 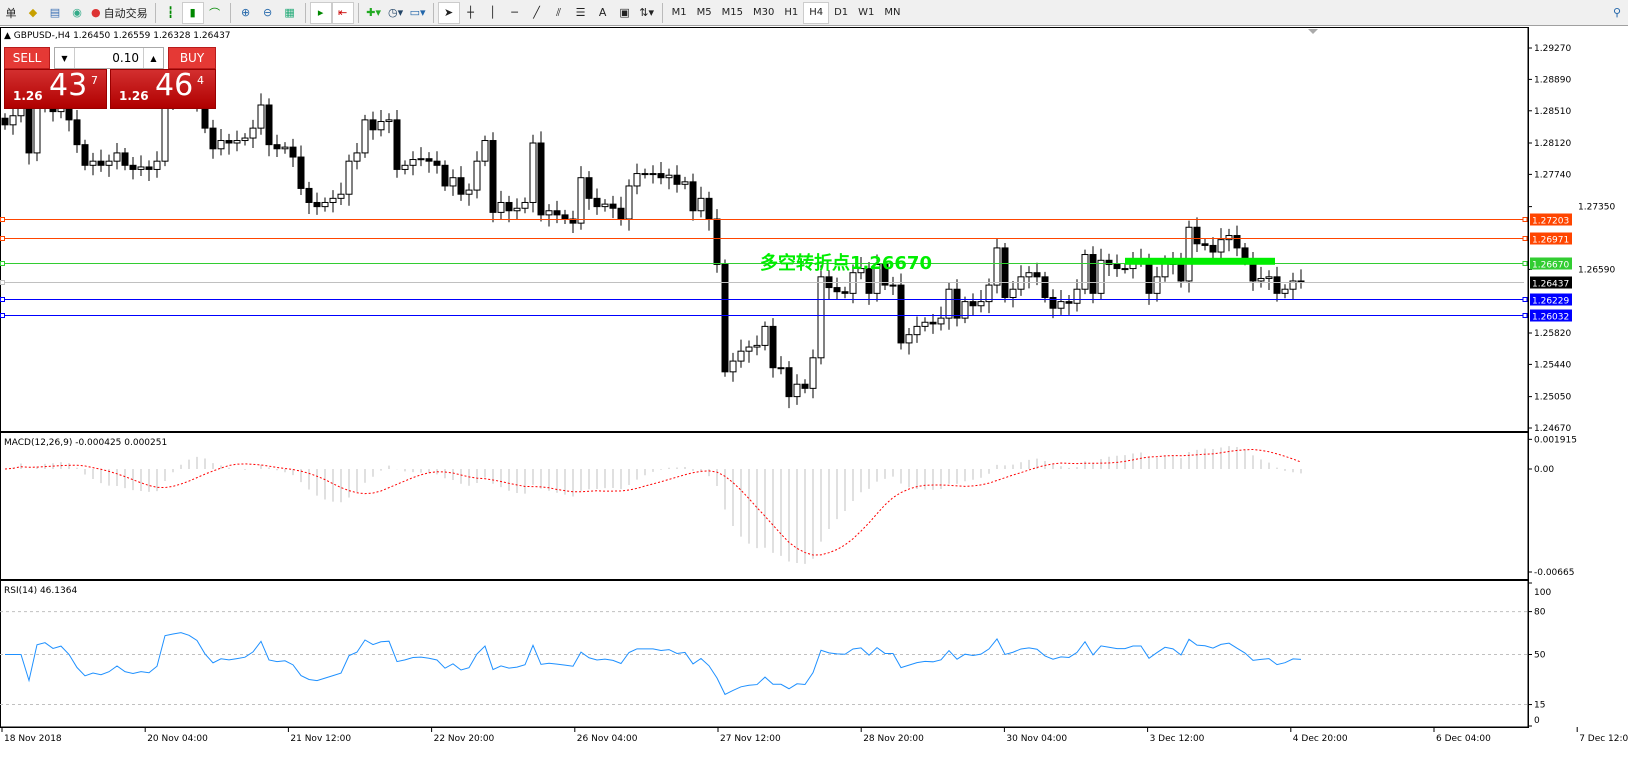 What do you see at coordinates (846, 263) in the screenshot?
I see `pivot-annotation: 多空转折点1.26670` at bounding box center [846, 263].